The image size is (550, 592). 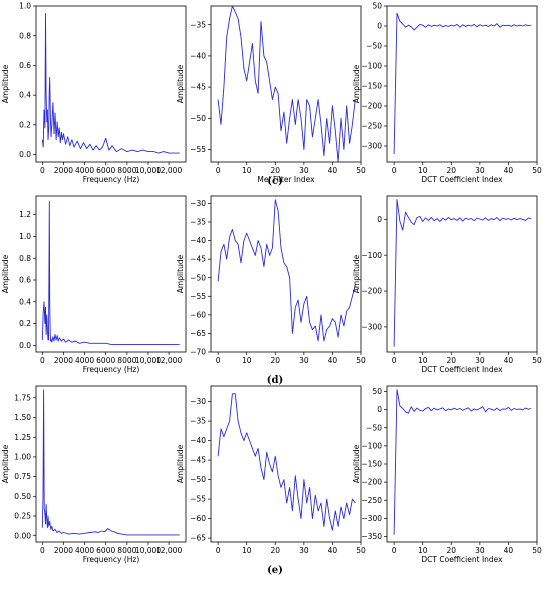 I want to click on y-tick-label: 50, so click(x=377, y=6).